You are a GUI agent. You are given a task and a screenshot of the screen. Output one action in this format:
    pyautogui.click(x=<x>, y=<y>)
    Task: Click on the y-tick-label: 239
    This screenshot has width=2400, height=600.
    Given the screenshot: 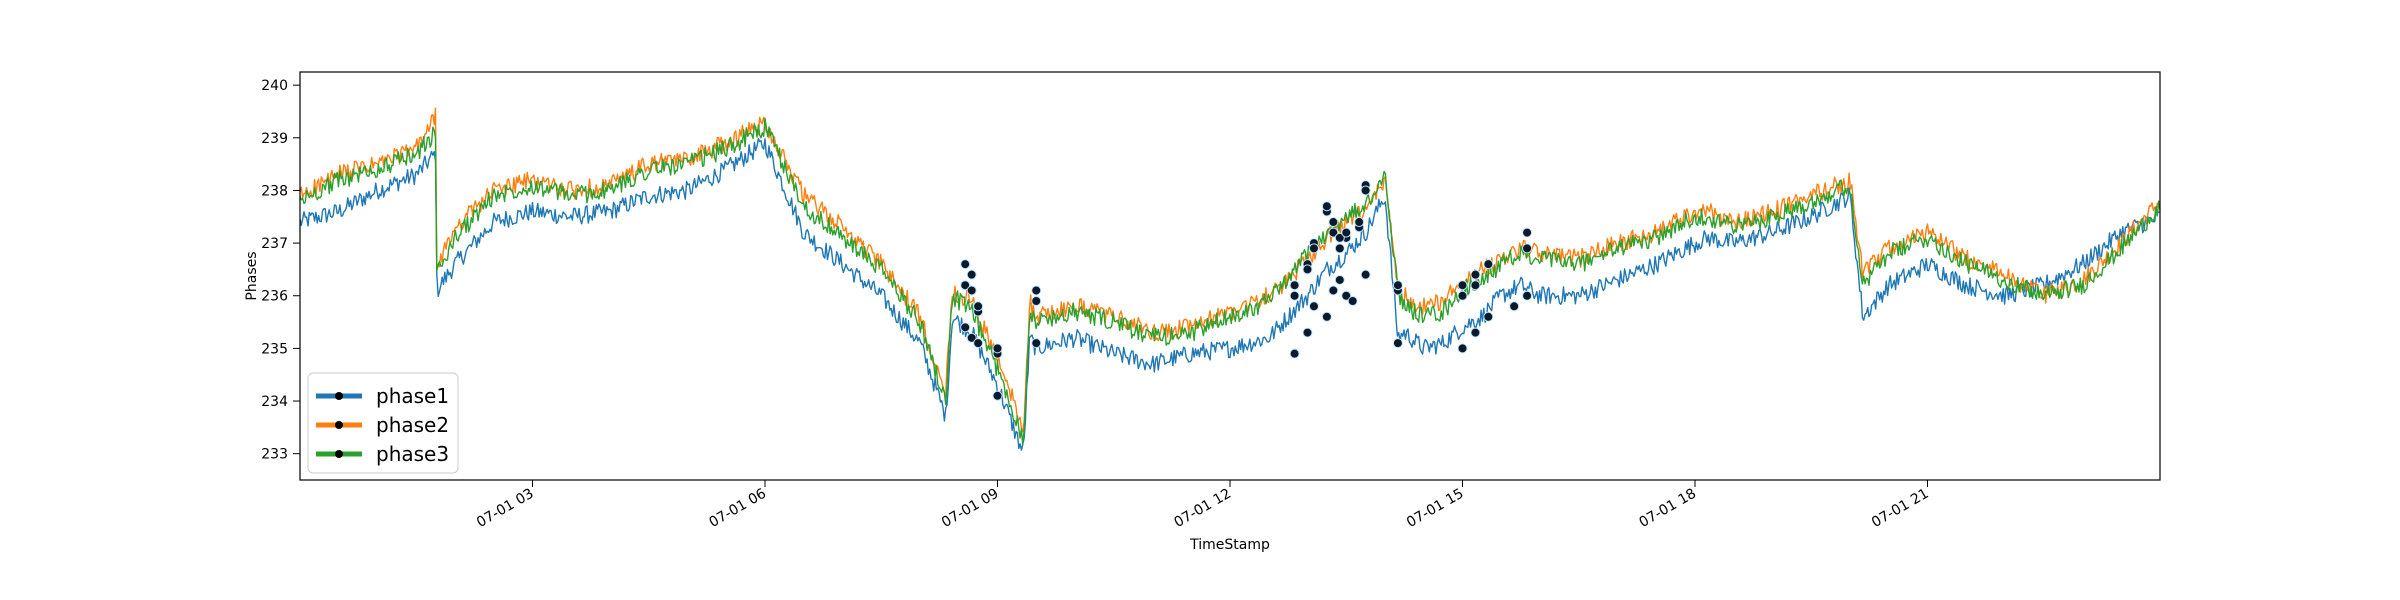 What is the action you would take?
    pyautogui.click(x=274, y=139)
    